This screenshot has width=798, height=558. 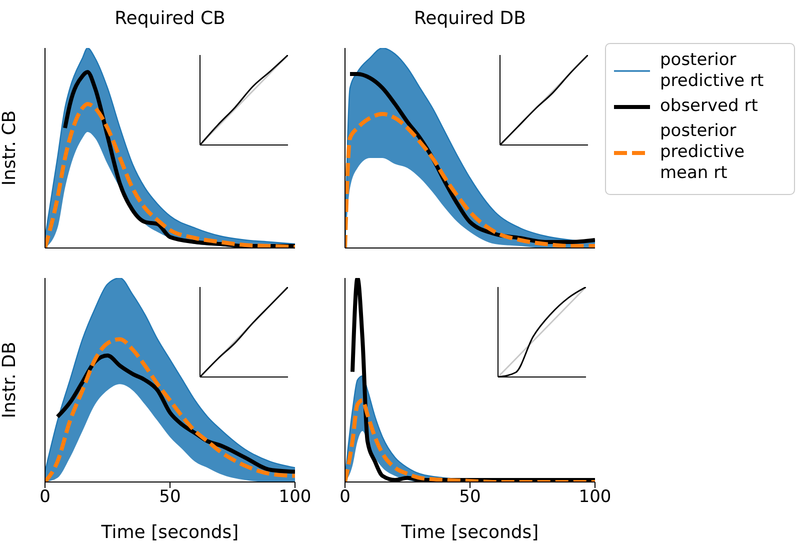 I want to click on legend-label: observed rt, so click(x=709, y=106).